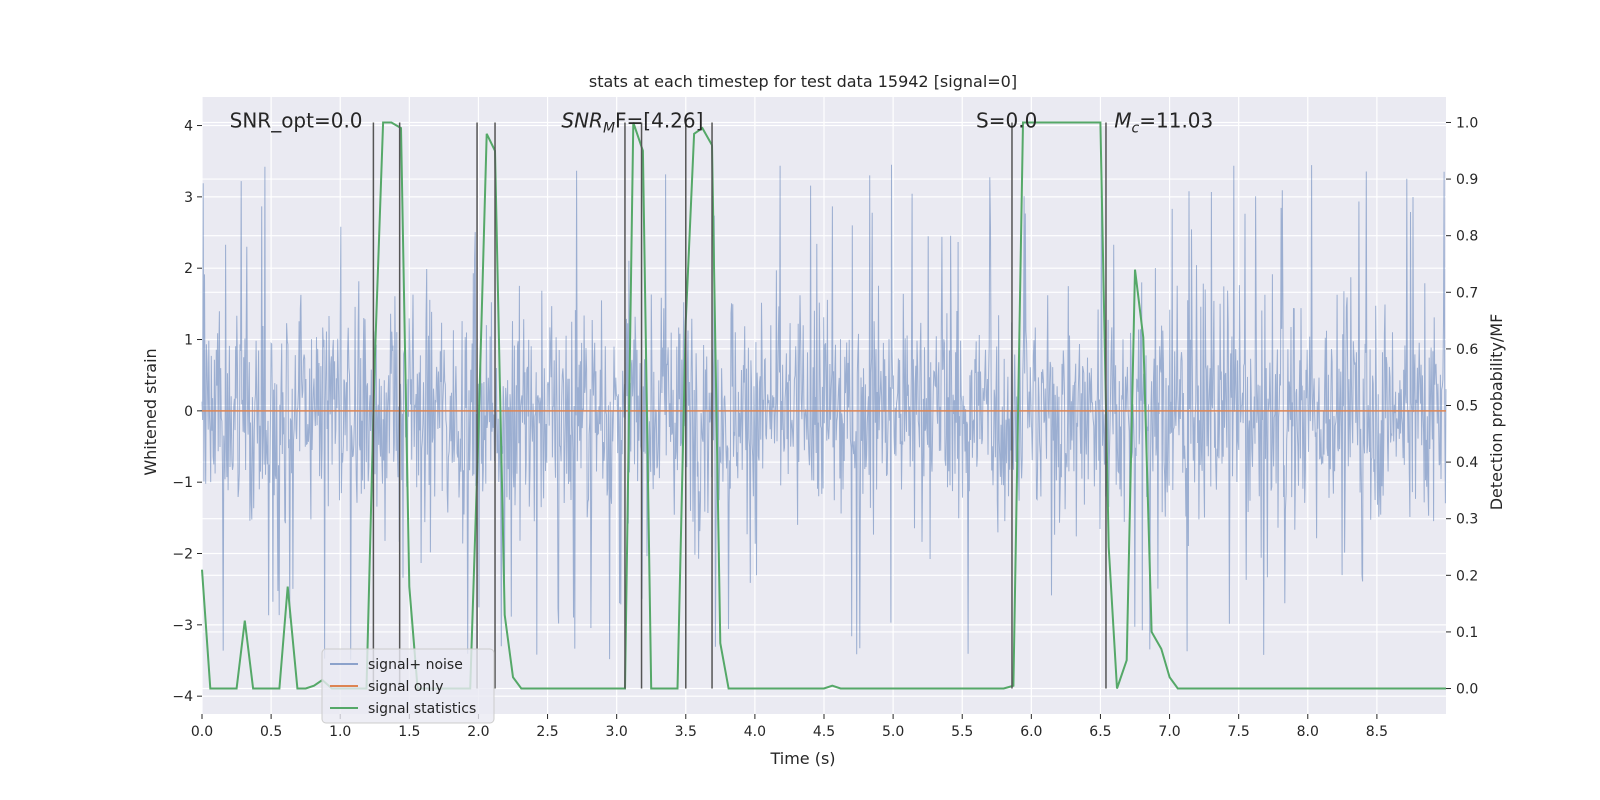  Describe the element at coordinates (182, 483) in the screenshot. I see `y-tick-label: −1` at that location.